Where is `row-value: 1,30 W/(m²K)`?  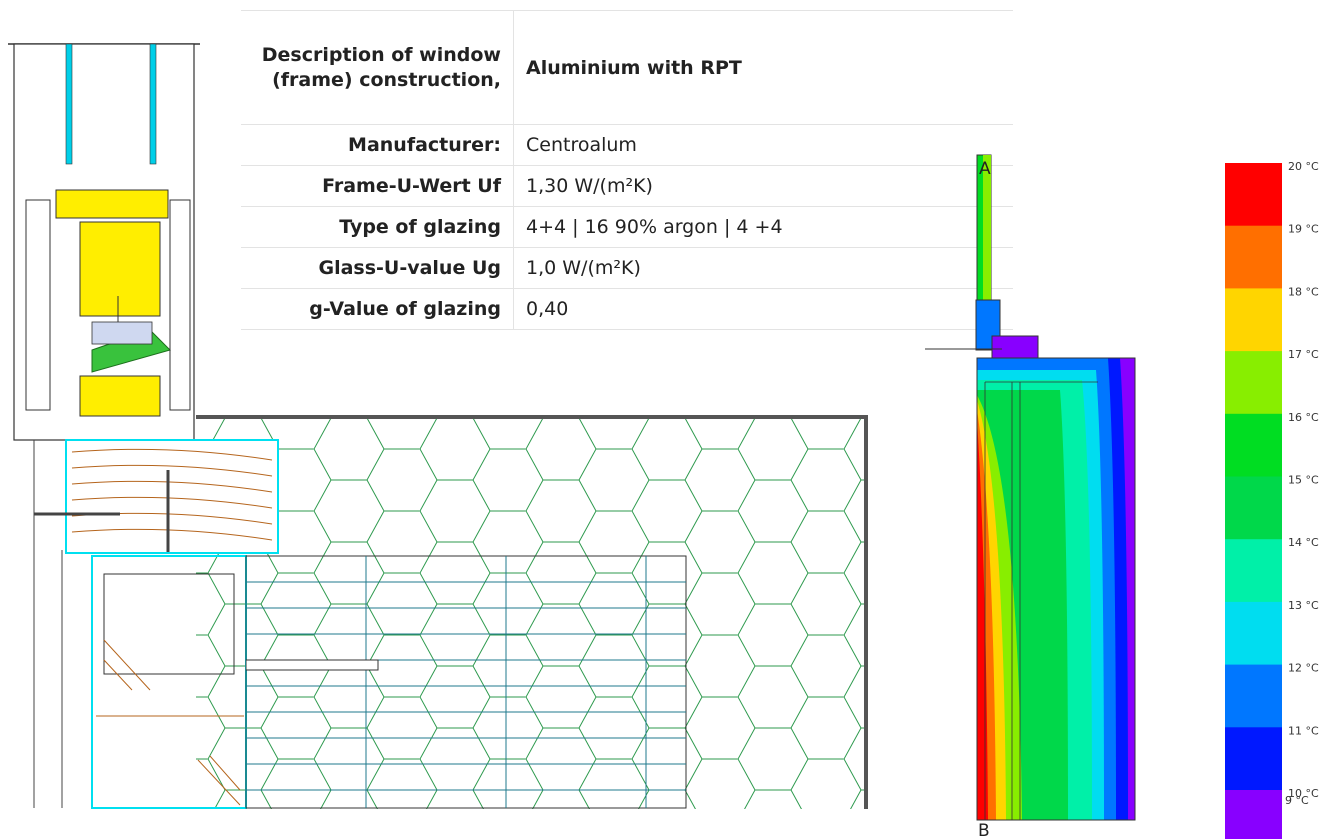
row-value: 1,30 W/(m²K) is located at coordinates (763, 186).